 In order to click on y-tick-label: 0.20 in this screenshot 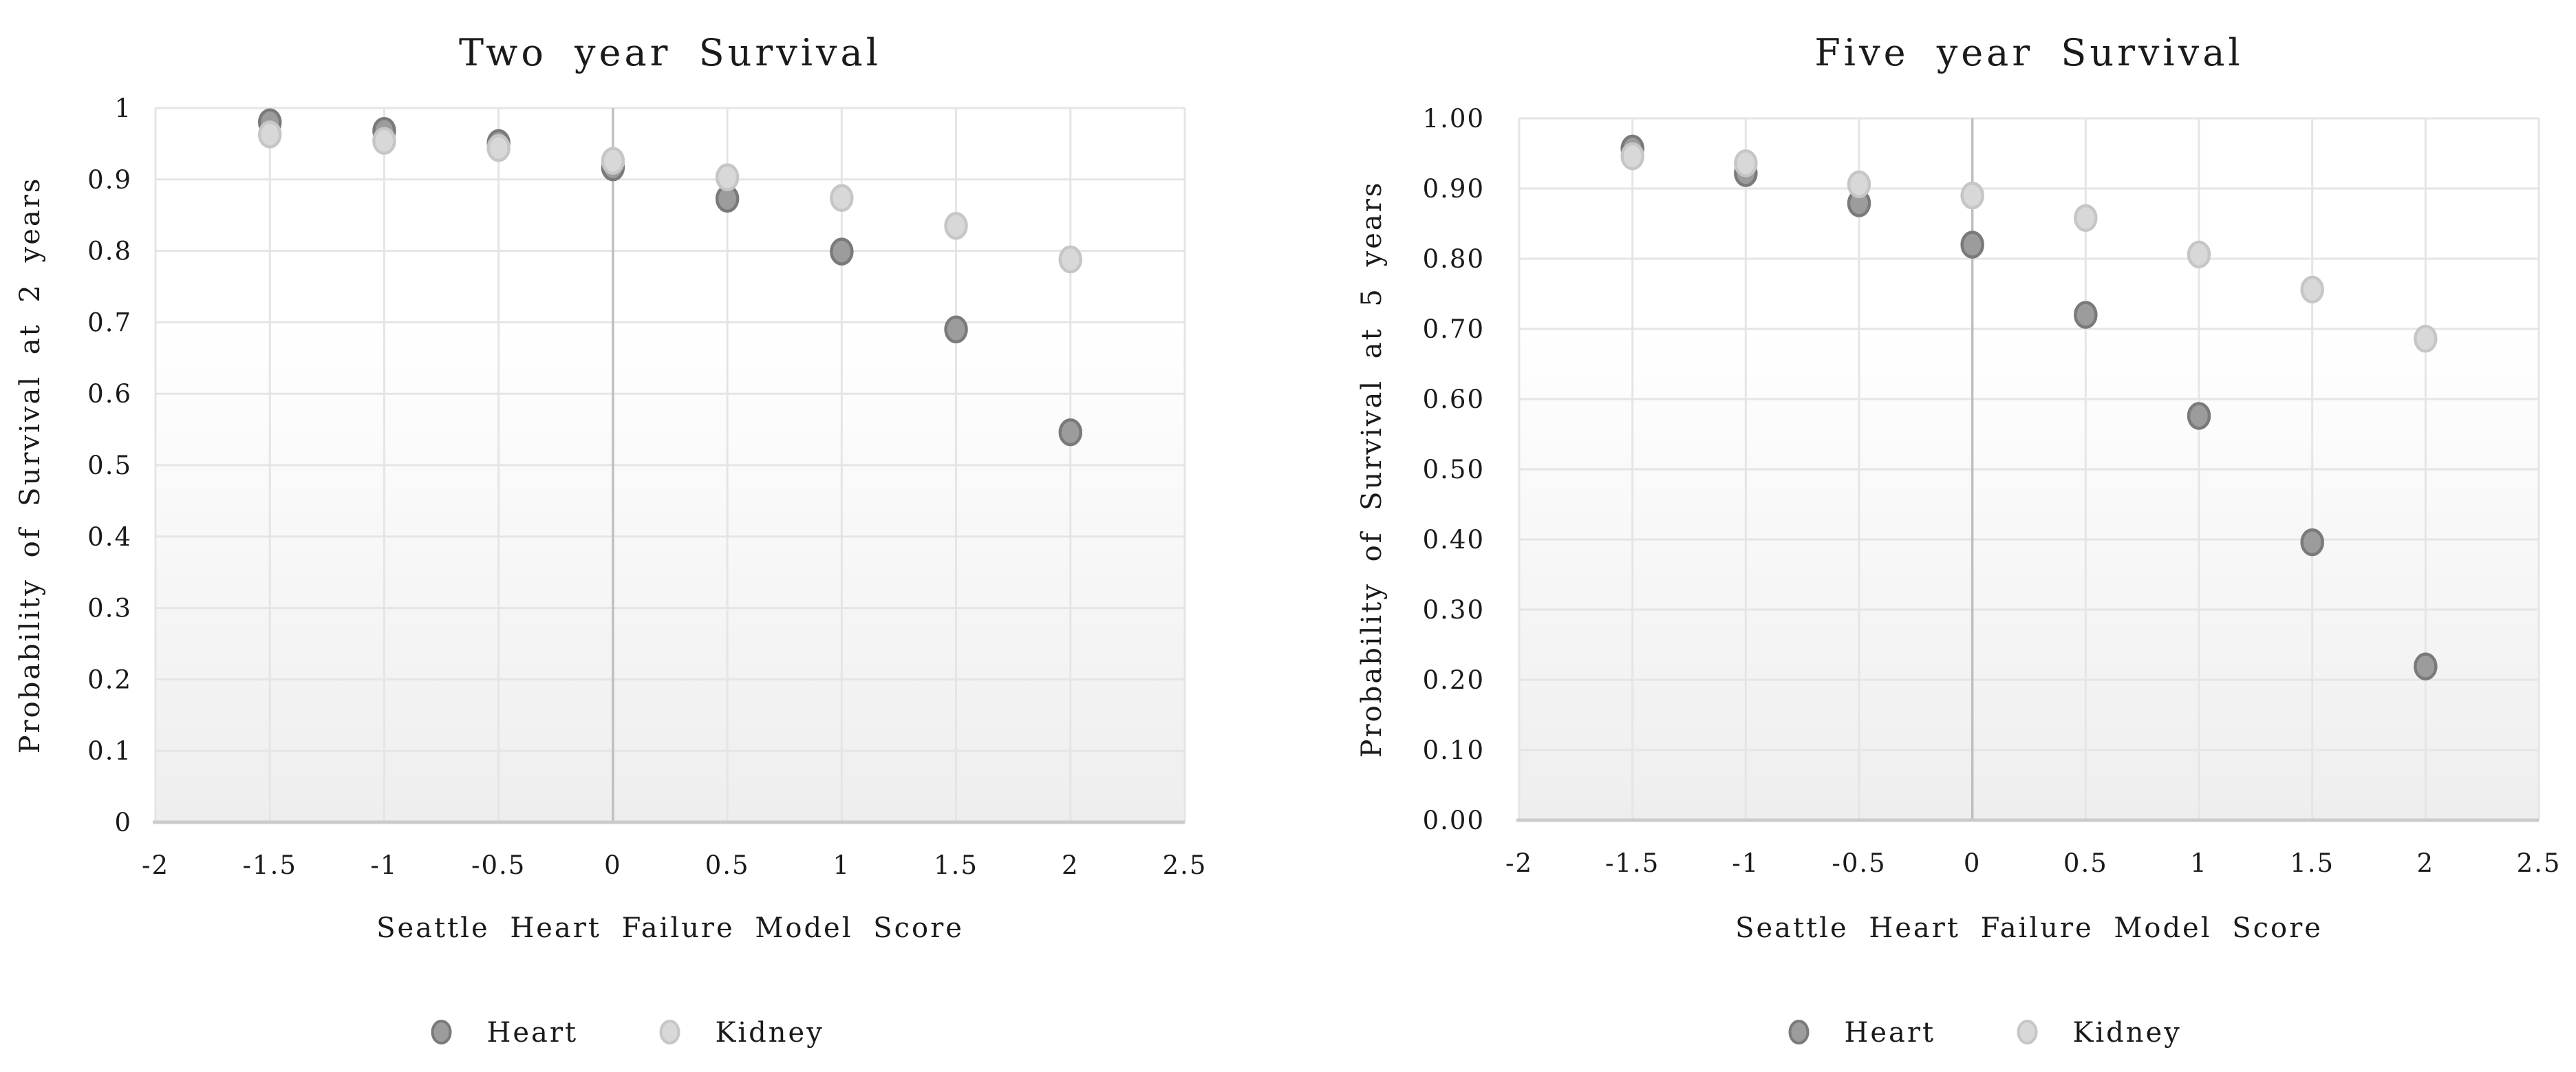, I will do `click(1454, 680)`.